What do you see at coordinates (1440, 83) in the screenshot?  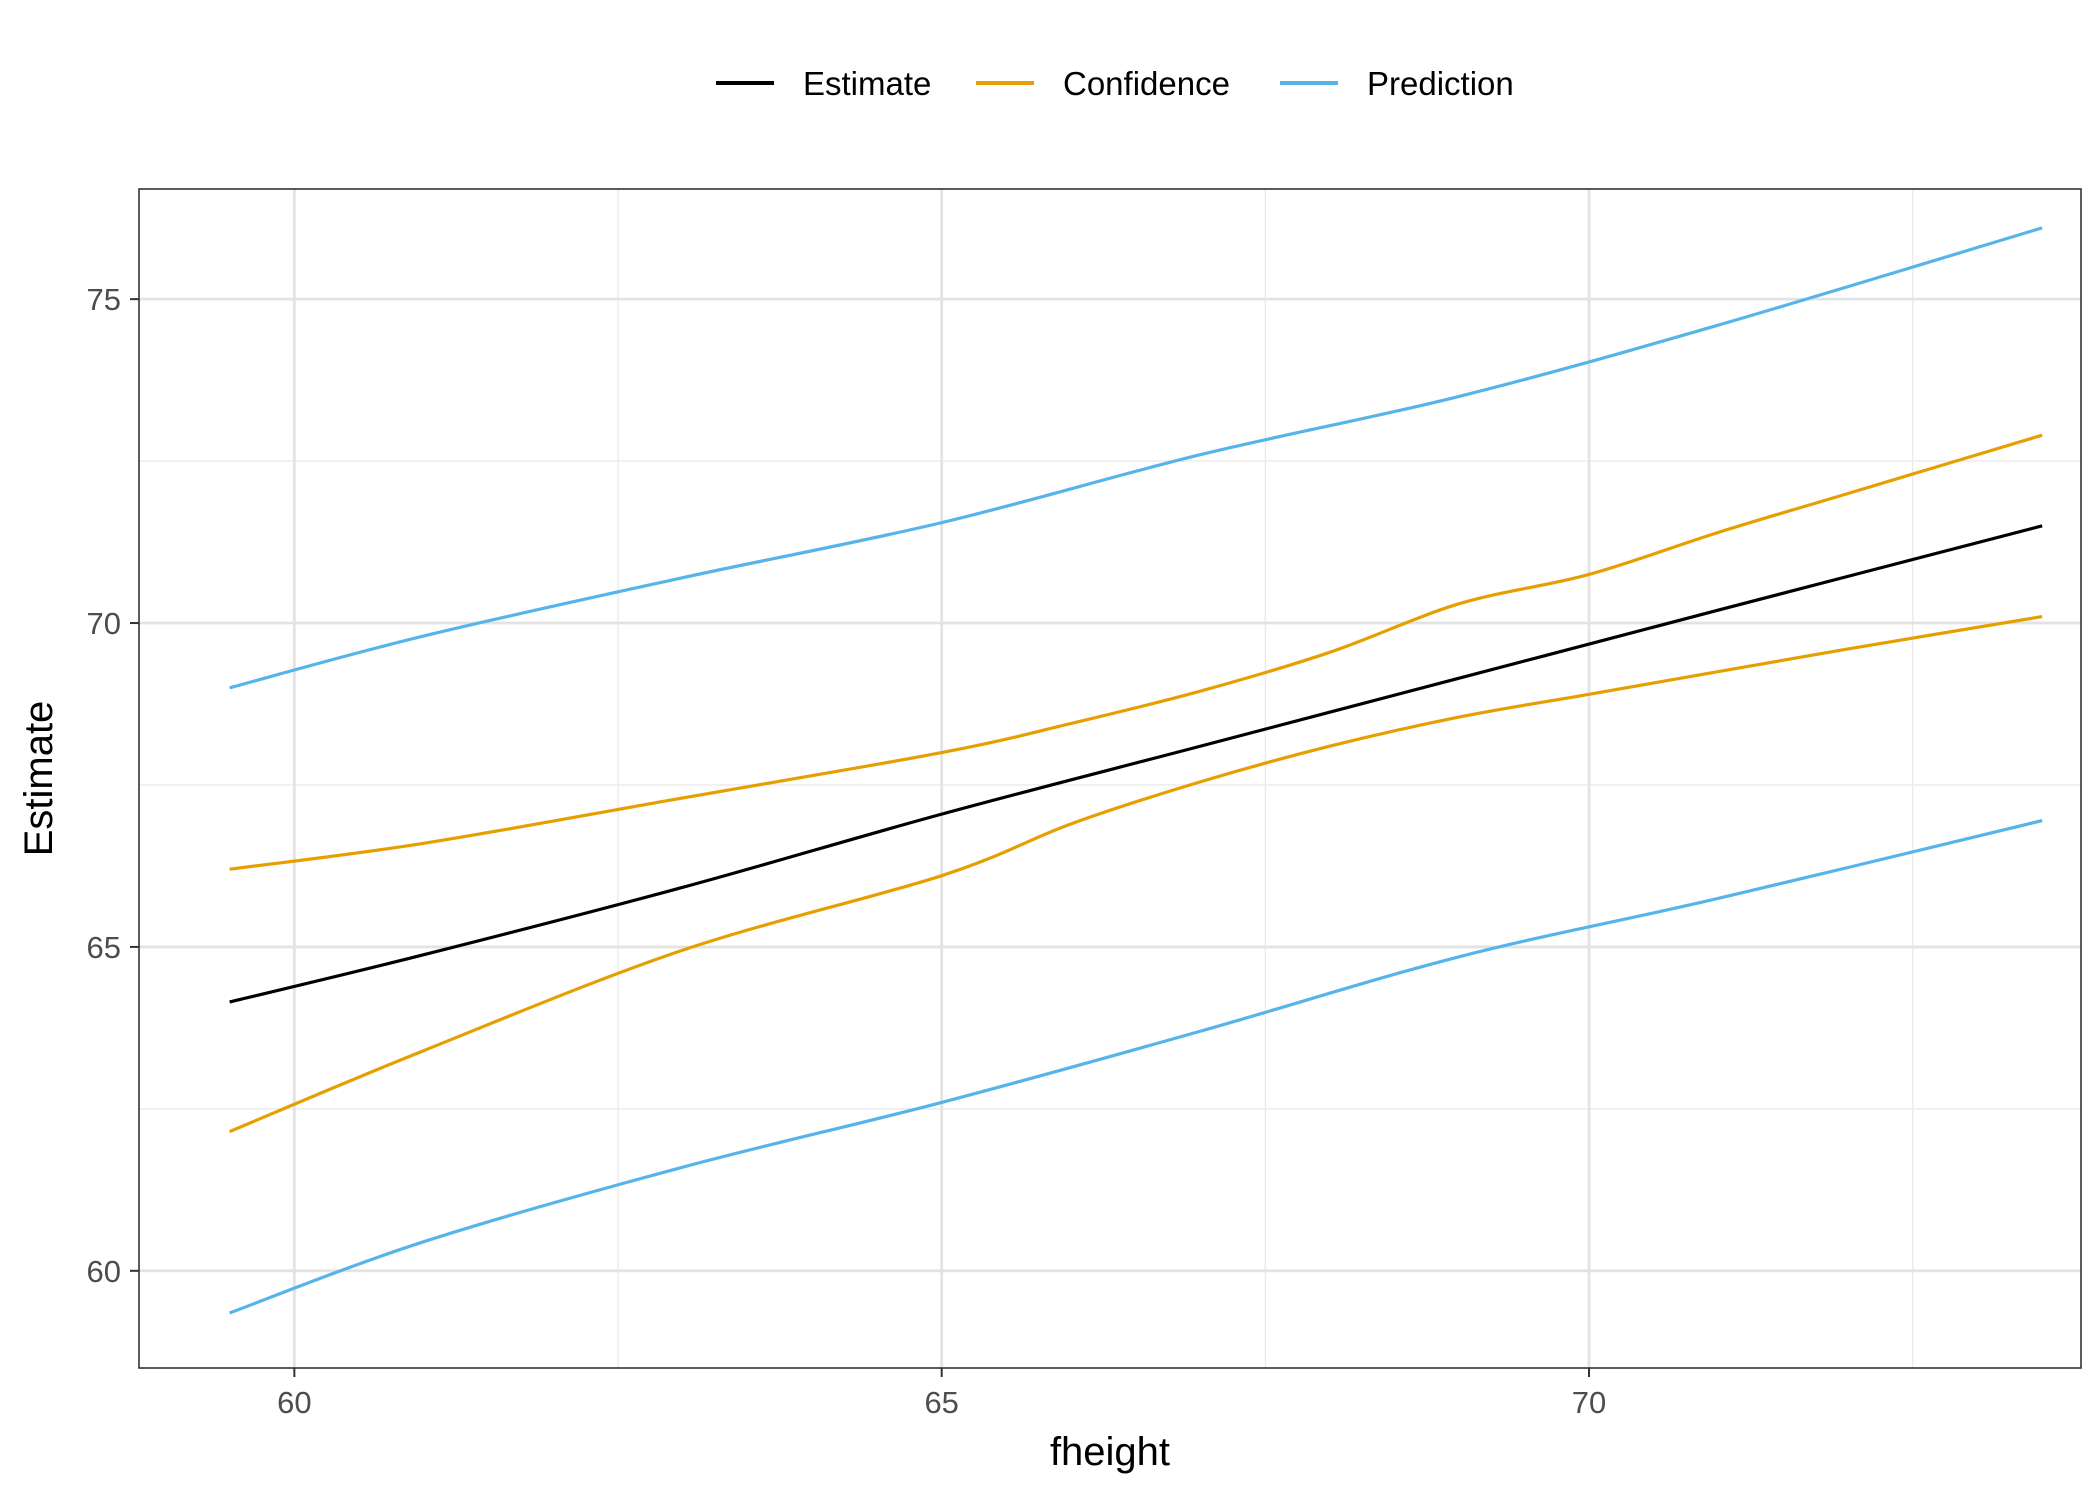 I see `legend-label-prediction: Prediction` at bounding box center [1440, 83].